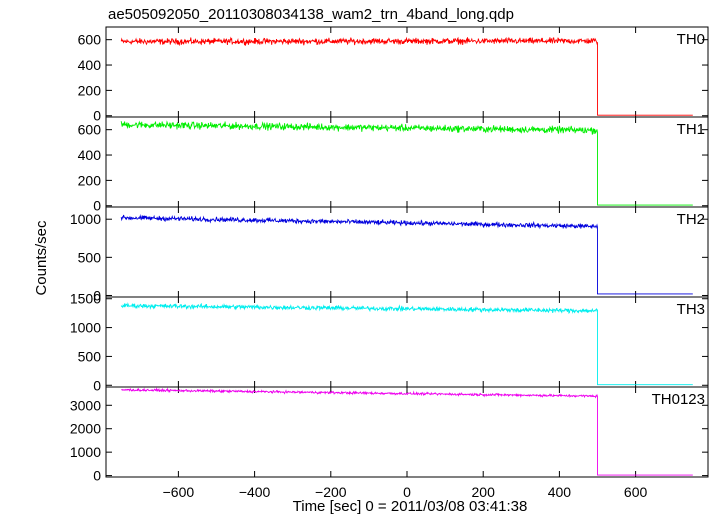 The height and width of the screenshot is (521, 717). What do you see at coordinates (678, 399) in the screenshot?
I see `series-label: TH0123` at bounding box center [678, 399].